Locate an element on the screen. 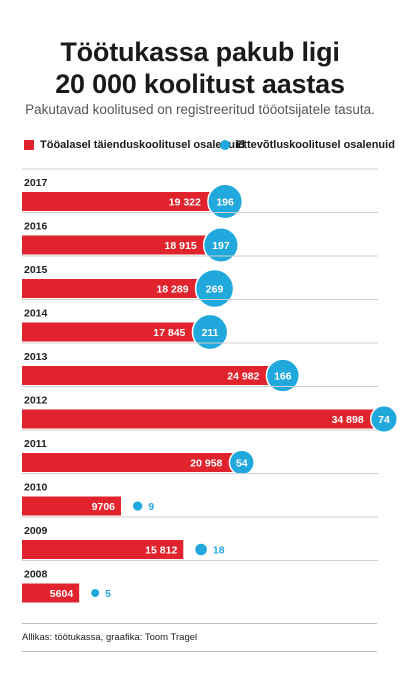 Image resolution: width=400 pixels, height=676 pixels. label-training: 24 982 is located at coordinates (243, 377).